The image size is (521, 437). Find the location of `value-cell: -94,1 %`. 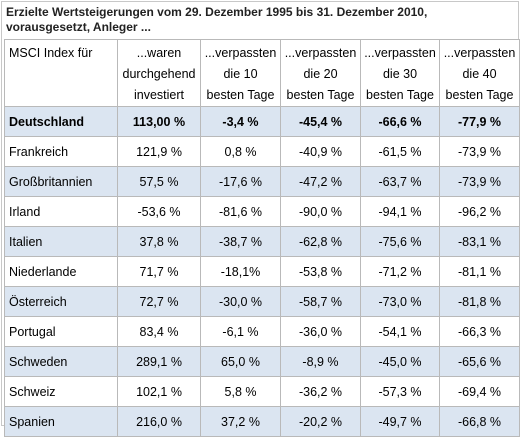

value-cell: -94,1 % is located at coordinates (400, 211).